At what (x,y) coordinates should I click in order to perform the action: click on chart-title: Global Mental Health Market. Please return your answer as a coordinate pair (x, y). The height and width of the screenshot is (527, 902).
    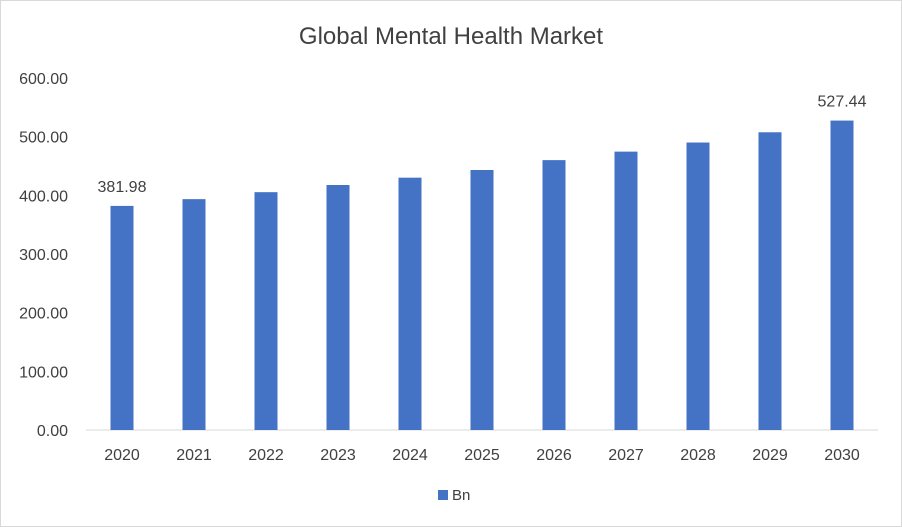
    Looking at the image, I should click on (451, 36).